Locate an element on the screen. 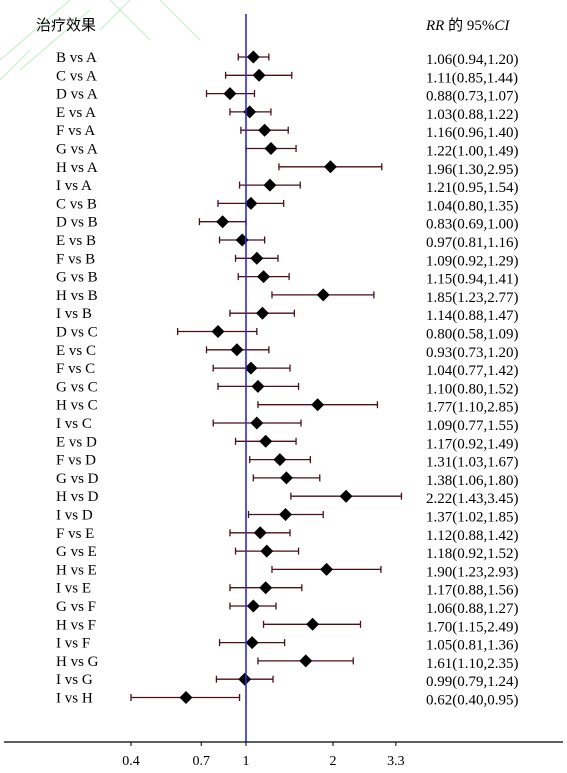  comparison-label: D vs A is located at coordinates (77, 95).